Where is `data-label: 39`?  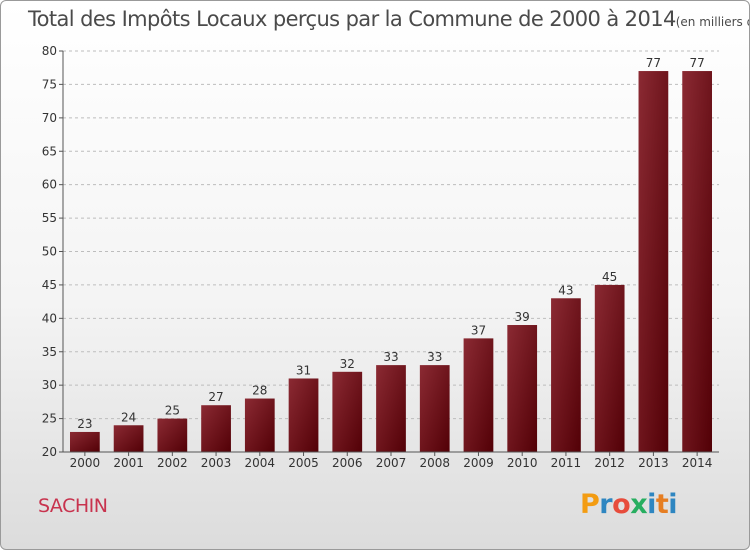
data-label: 39 is located at coordinates (522, 317).